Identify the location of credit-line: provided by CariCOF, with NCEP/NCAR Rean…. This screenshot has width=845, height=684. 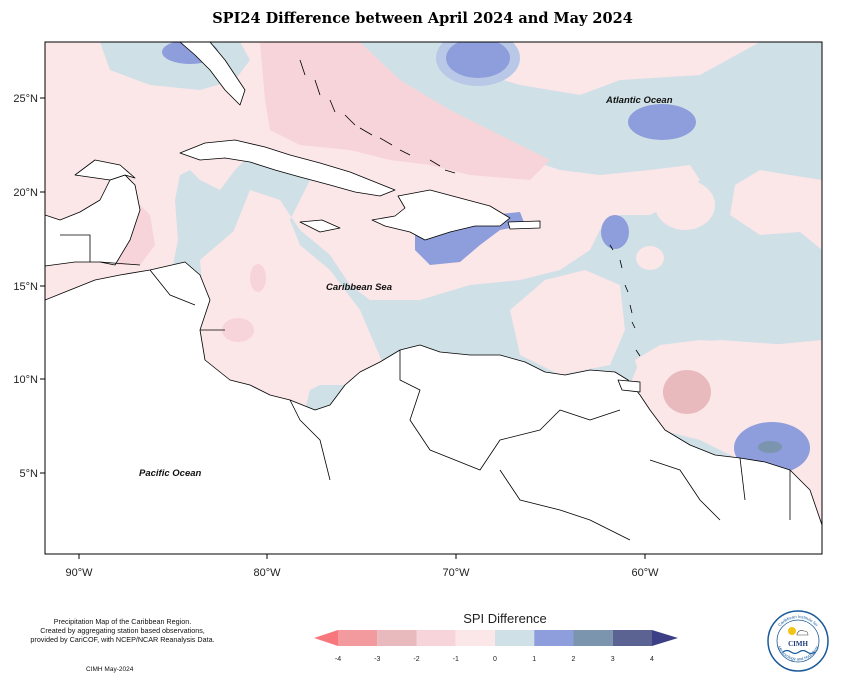
(122, 639).